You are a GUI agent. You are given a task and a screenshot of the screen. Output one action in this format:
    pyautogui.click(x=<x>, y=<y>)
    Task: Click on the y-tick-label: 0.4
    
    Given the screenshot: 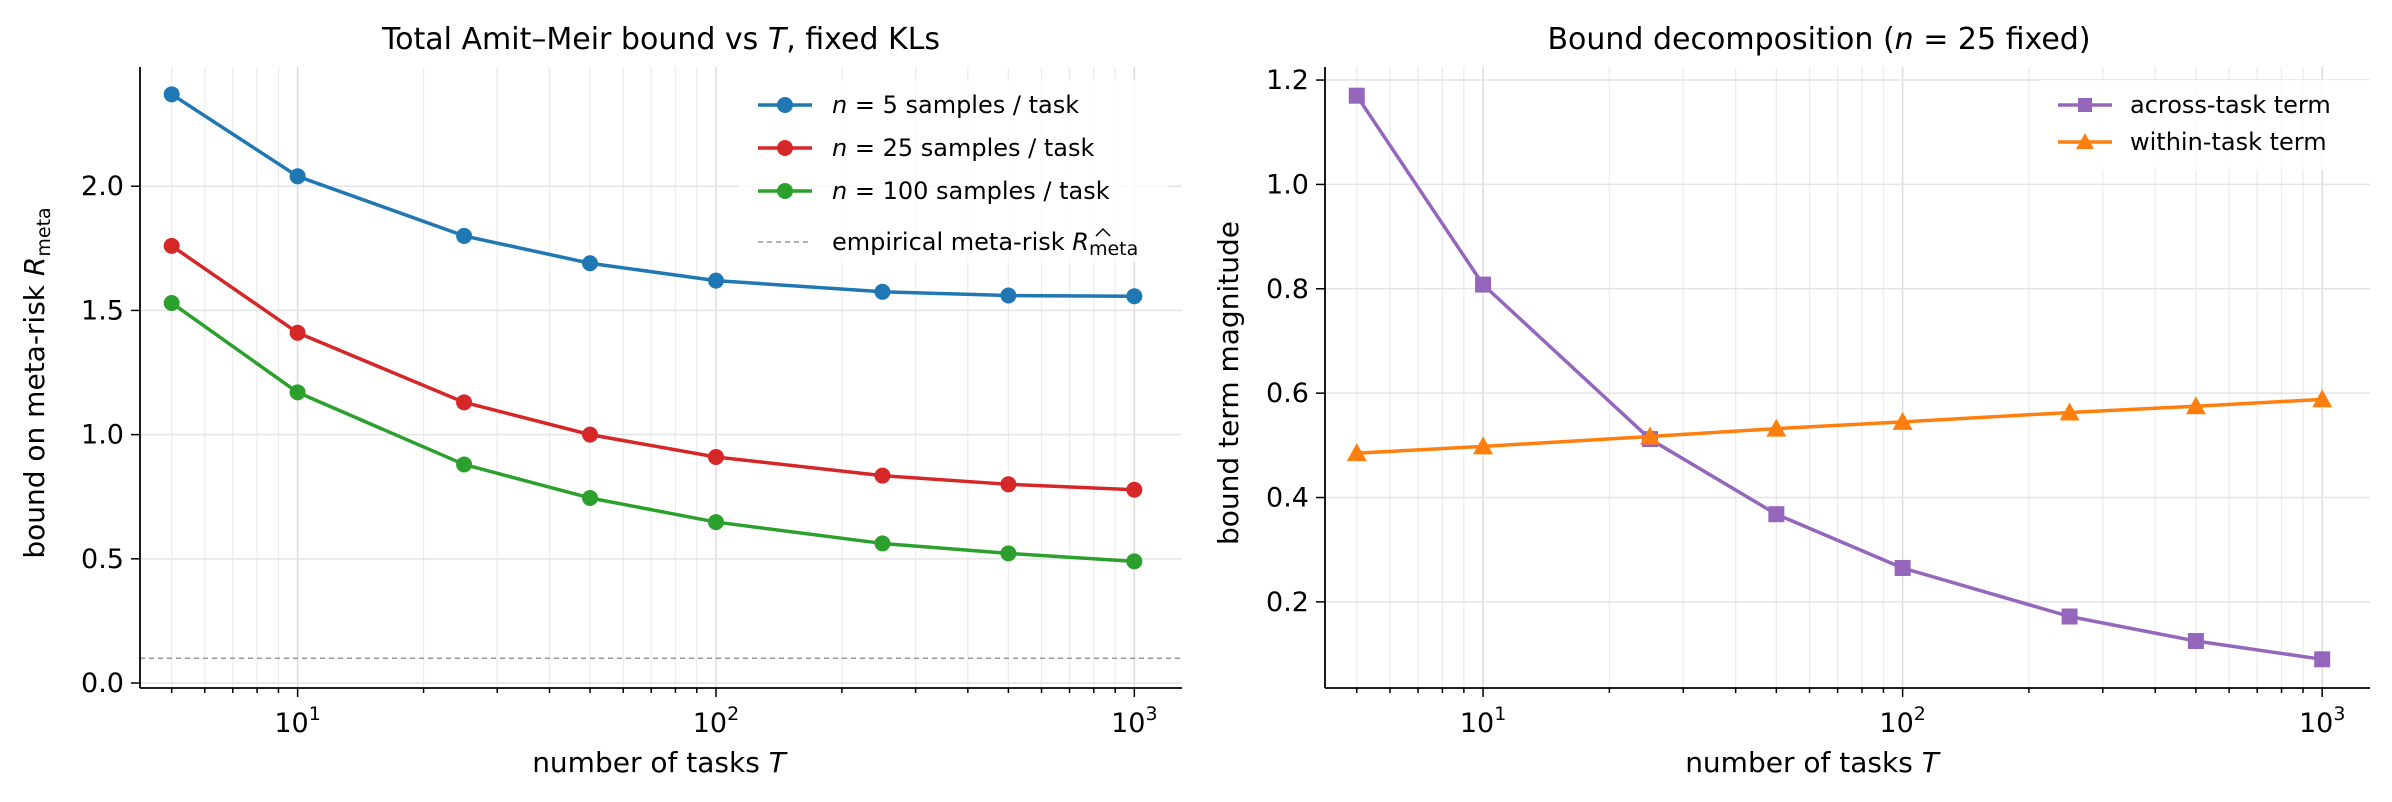 What is the action you would take?
    pyautogui.click(x=1287, y=498)
    